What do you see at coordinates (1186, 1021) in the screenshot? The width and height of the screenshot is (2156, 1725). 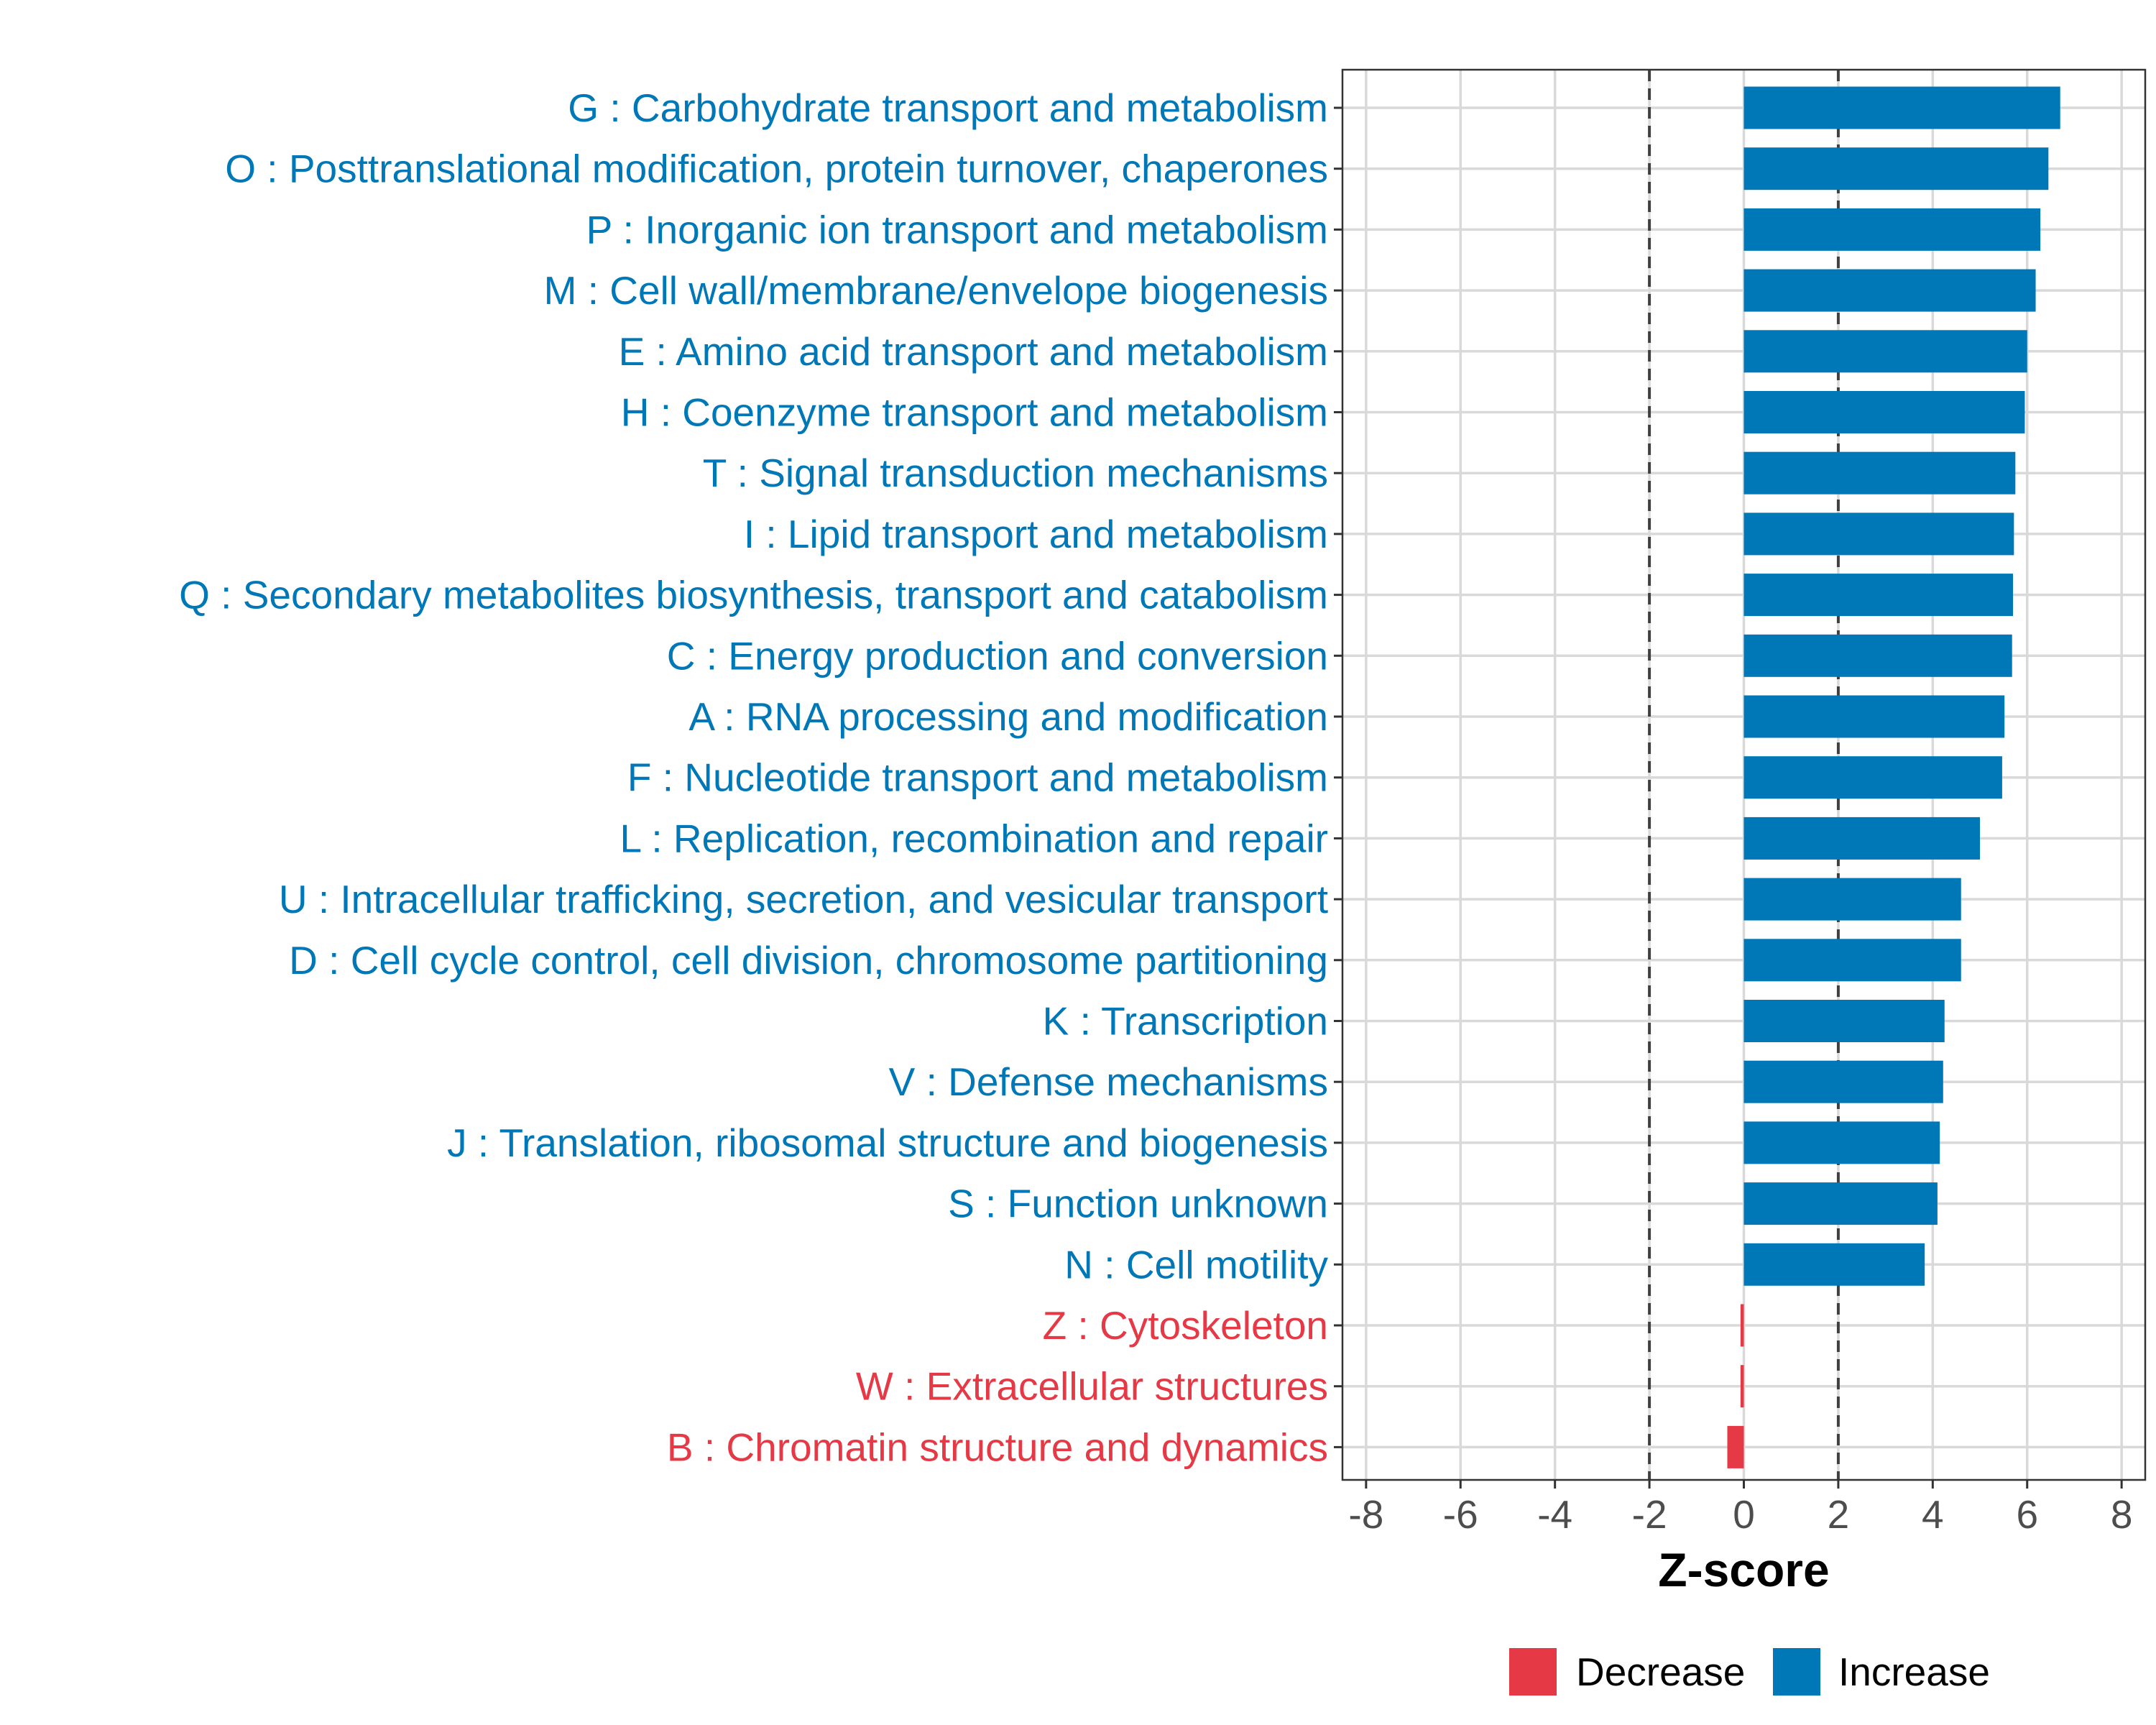 I see `category-label: K : Transcription` at bounding box center [1186, 1021].